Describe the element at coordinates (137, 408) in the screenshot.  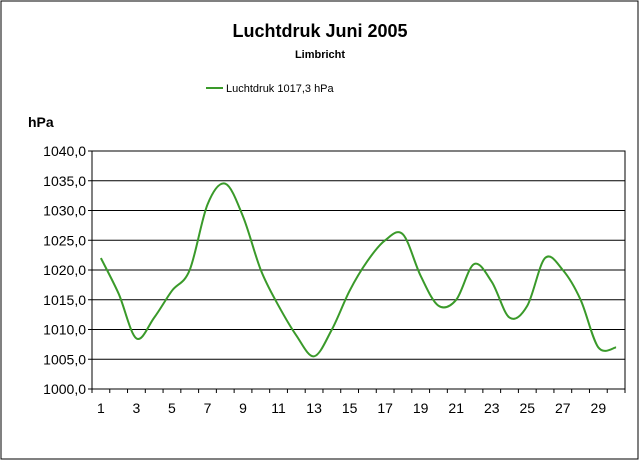
I see `x-tick-label: 3` at that location.